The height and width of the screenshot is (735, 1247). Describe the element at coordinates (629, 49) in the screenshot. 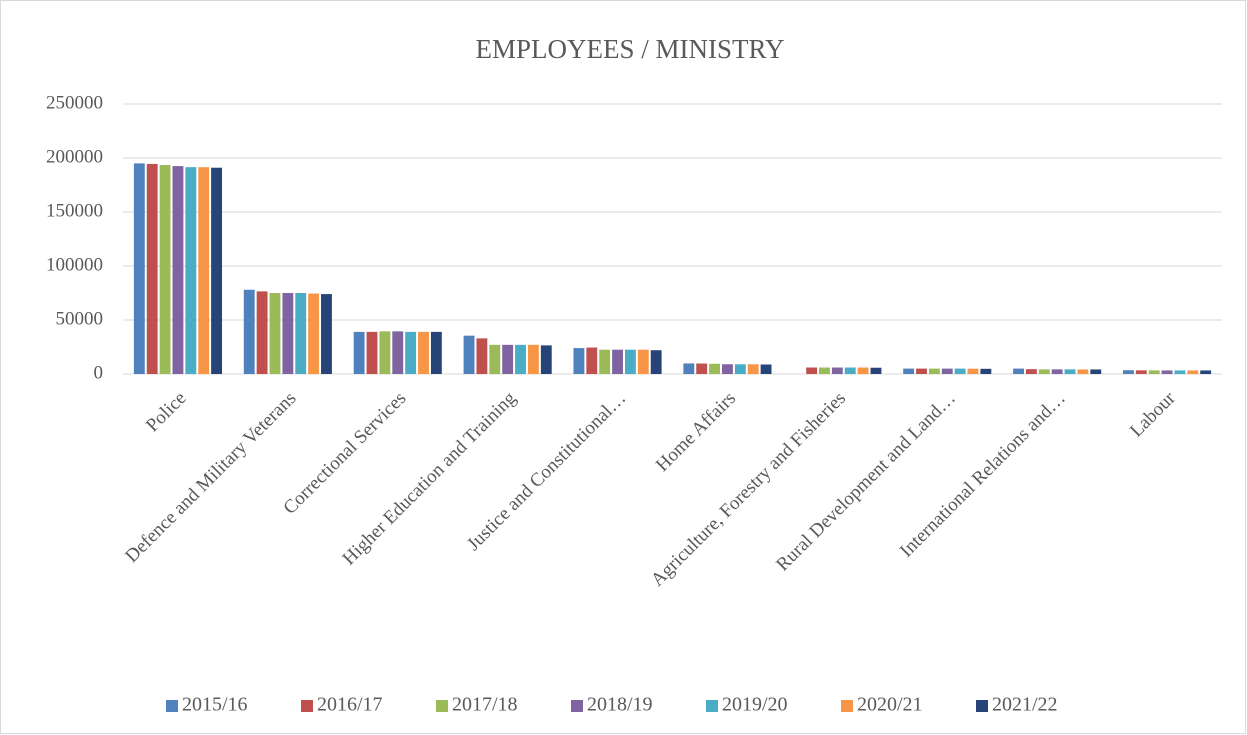

I see `chart-title: EMPLOYEES / MINISTRY` at that location.